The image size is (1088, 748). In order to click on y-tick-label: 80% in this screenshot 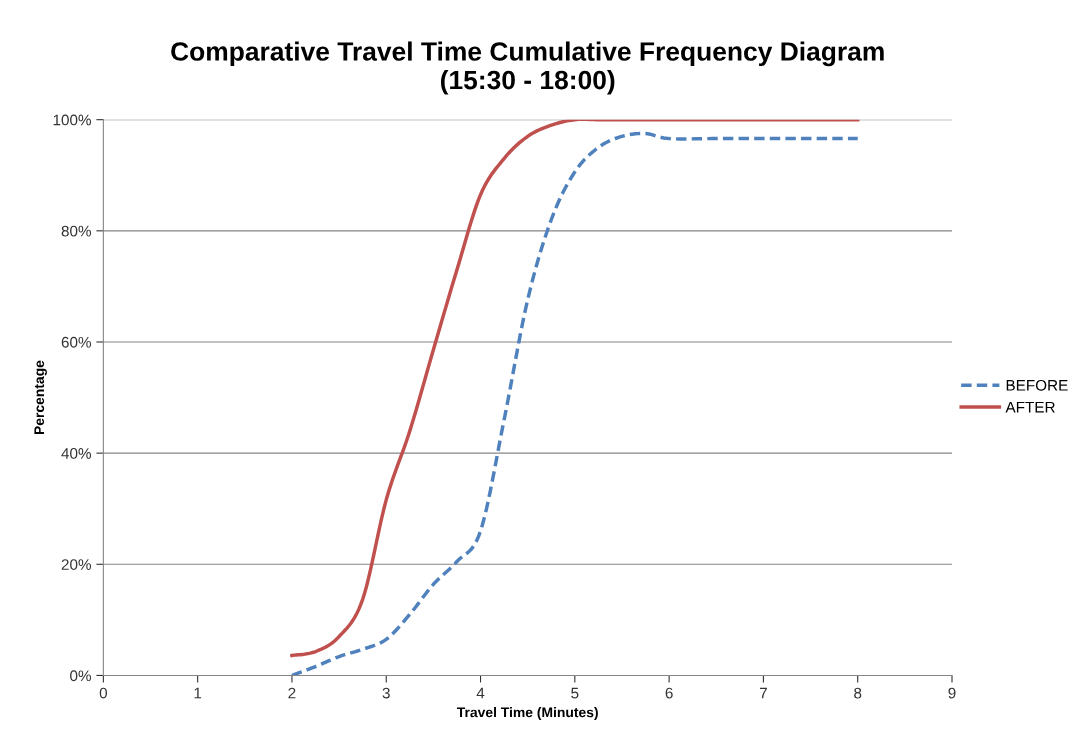, I will do `click(76, 231)`.